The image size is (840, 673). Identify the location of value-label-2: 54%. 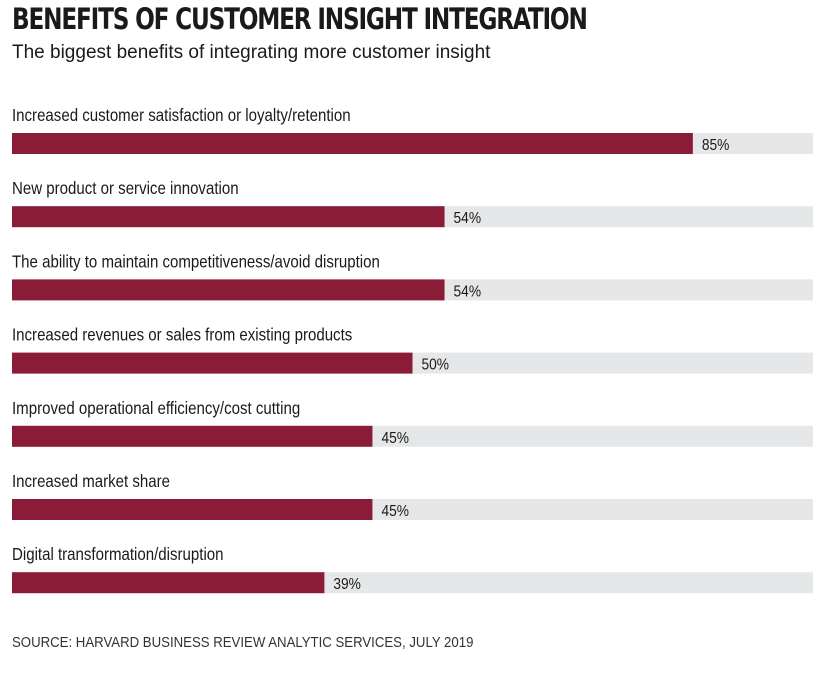
(468, 291).